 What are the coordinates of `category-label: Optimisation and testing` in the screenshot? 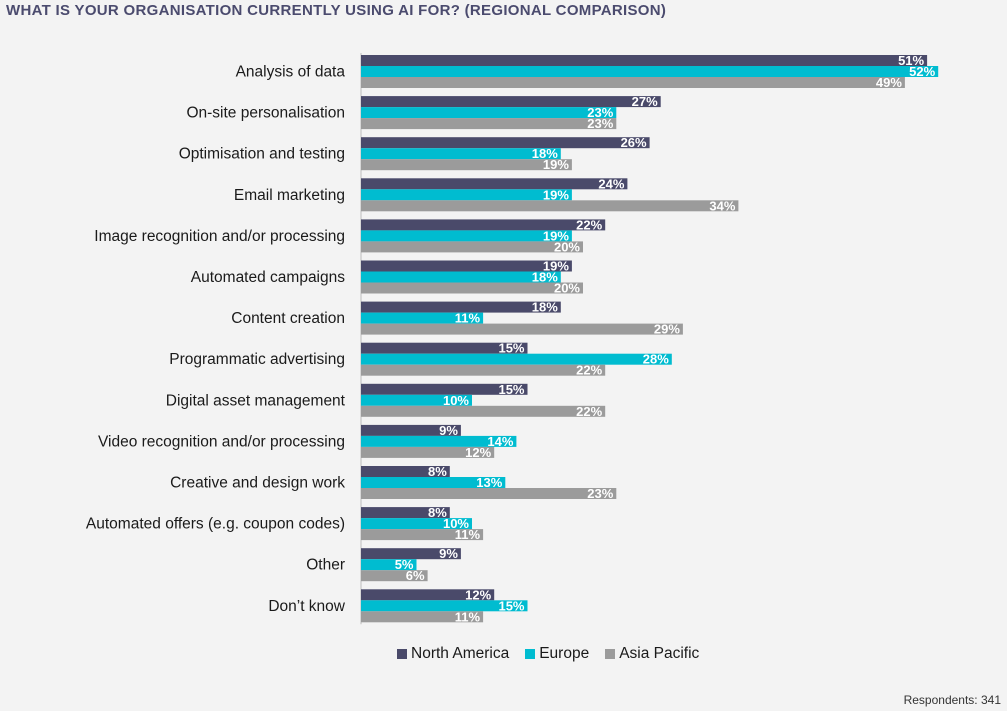 It's located at (262, 154).